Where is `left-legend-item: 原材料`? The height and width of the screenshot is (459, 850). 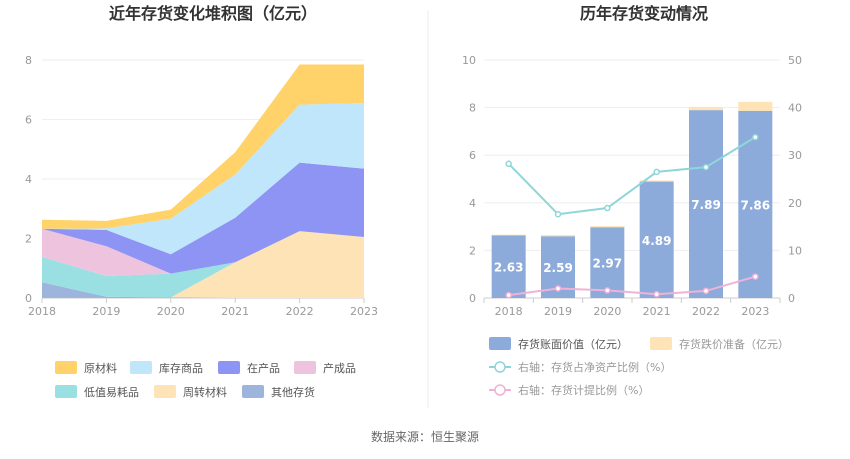
left-legend-item: 原材料 is located at coordinates (86, 368).